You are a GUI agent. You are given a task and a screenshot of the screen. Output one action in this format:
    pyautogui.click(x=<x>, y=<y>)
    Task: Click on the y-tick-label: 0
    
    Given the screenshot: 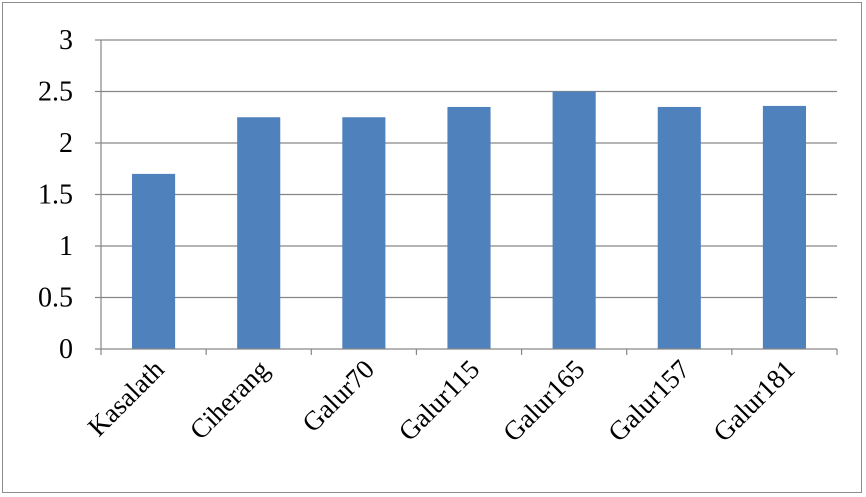 What is the action you would take?
    pyautogui.click(x=66, y=349)
    